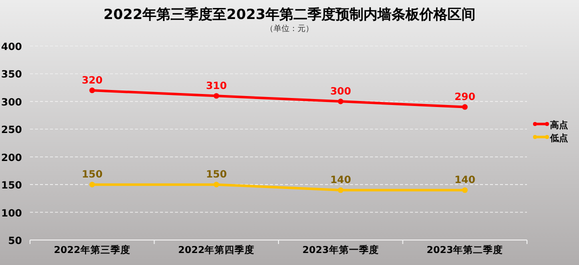  What do you see at coordinates (11, 186) in the screenshot?
I see `y-tick-label: 150` at bounding box center [11, 186].